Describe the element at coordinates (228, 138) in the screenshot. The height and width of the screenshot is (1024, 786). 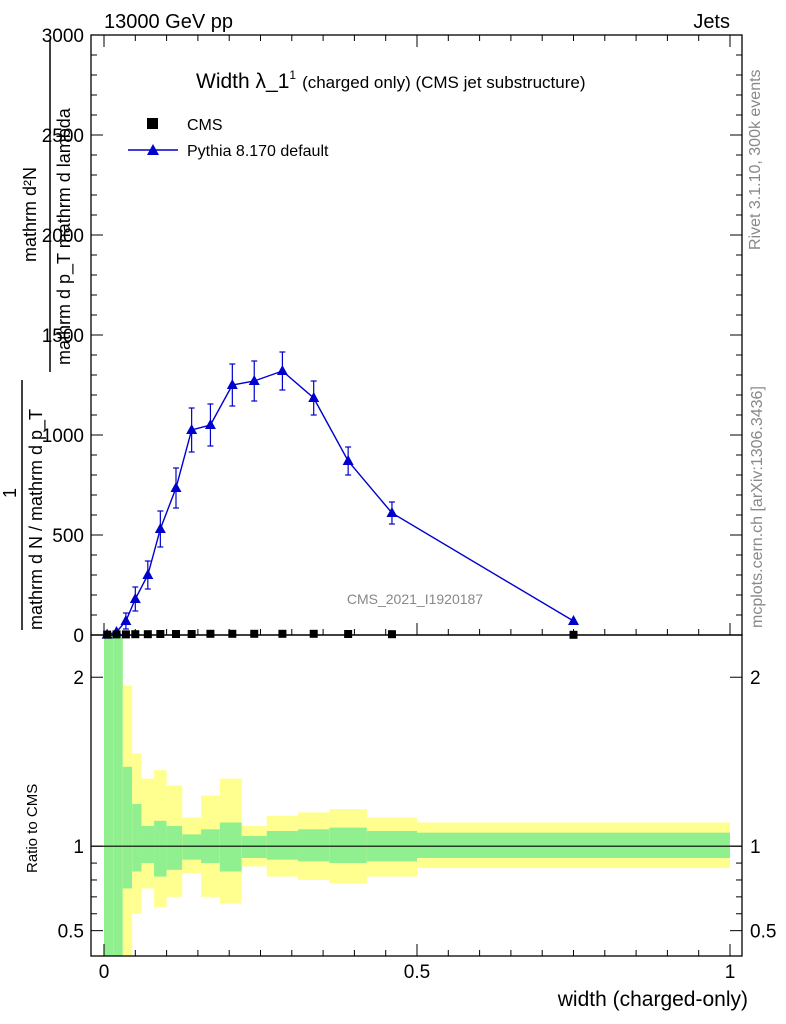
I see `legend: CMS Pythia 8.170 default` at that location.